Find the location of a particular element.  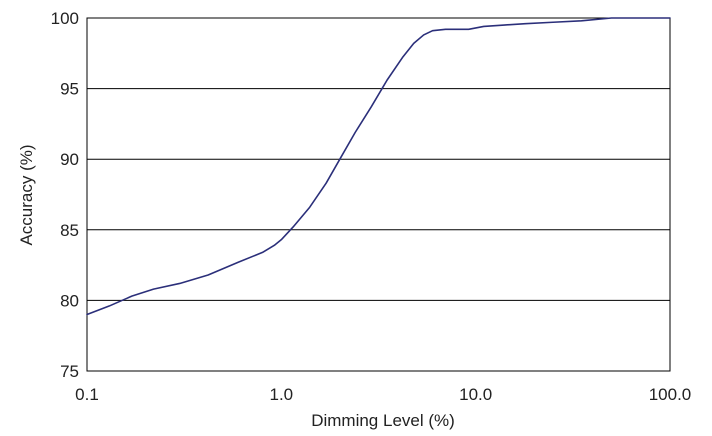

x-tick-label: 10.0 is located at coordinates (475, 394).